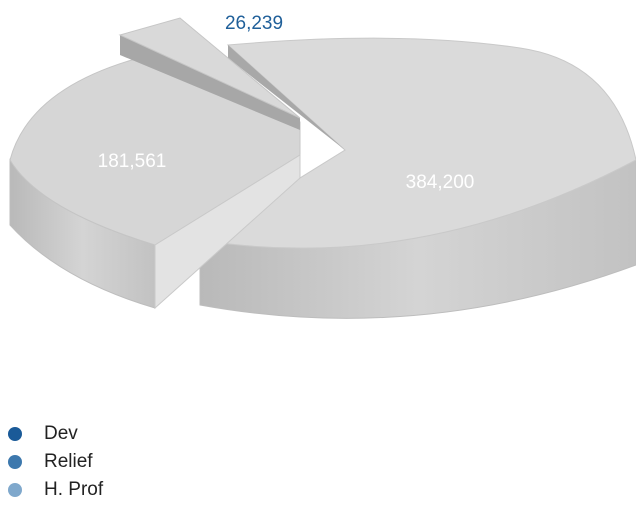  Describe the element at coordinates (15, 434) in the screenshot. I see `legend-swatch-dev` at that location.